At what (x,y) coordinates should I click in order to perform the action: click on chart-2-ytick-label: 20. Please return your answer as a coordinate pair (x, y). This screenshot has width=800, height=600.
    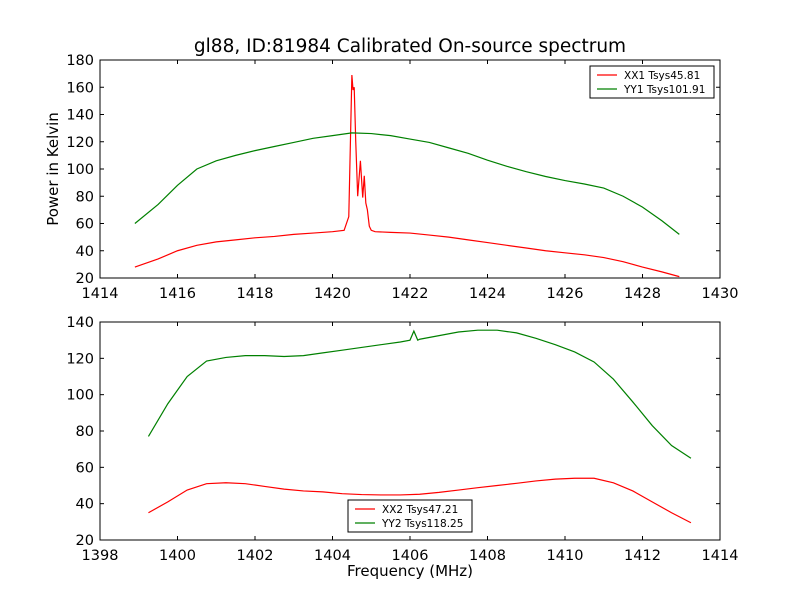
    Looking at the image, I should click on (85, 541).